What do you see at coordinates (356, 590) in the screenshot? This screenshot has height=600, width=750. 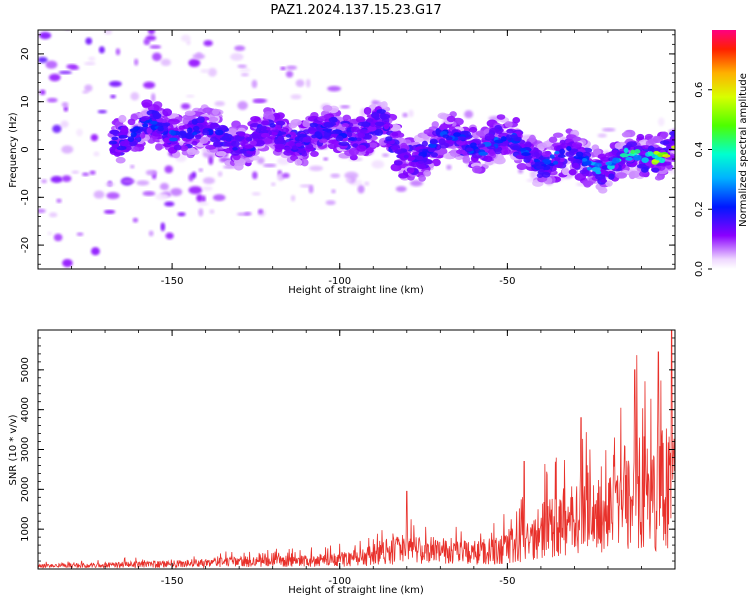 I see `snr-x-label: Height of straight line (km)` at bounding box center [356, 590].